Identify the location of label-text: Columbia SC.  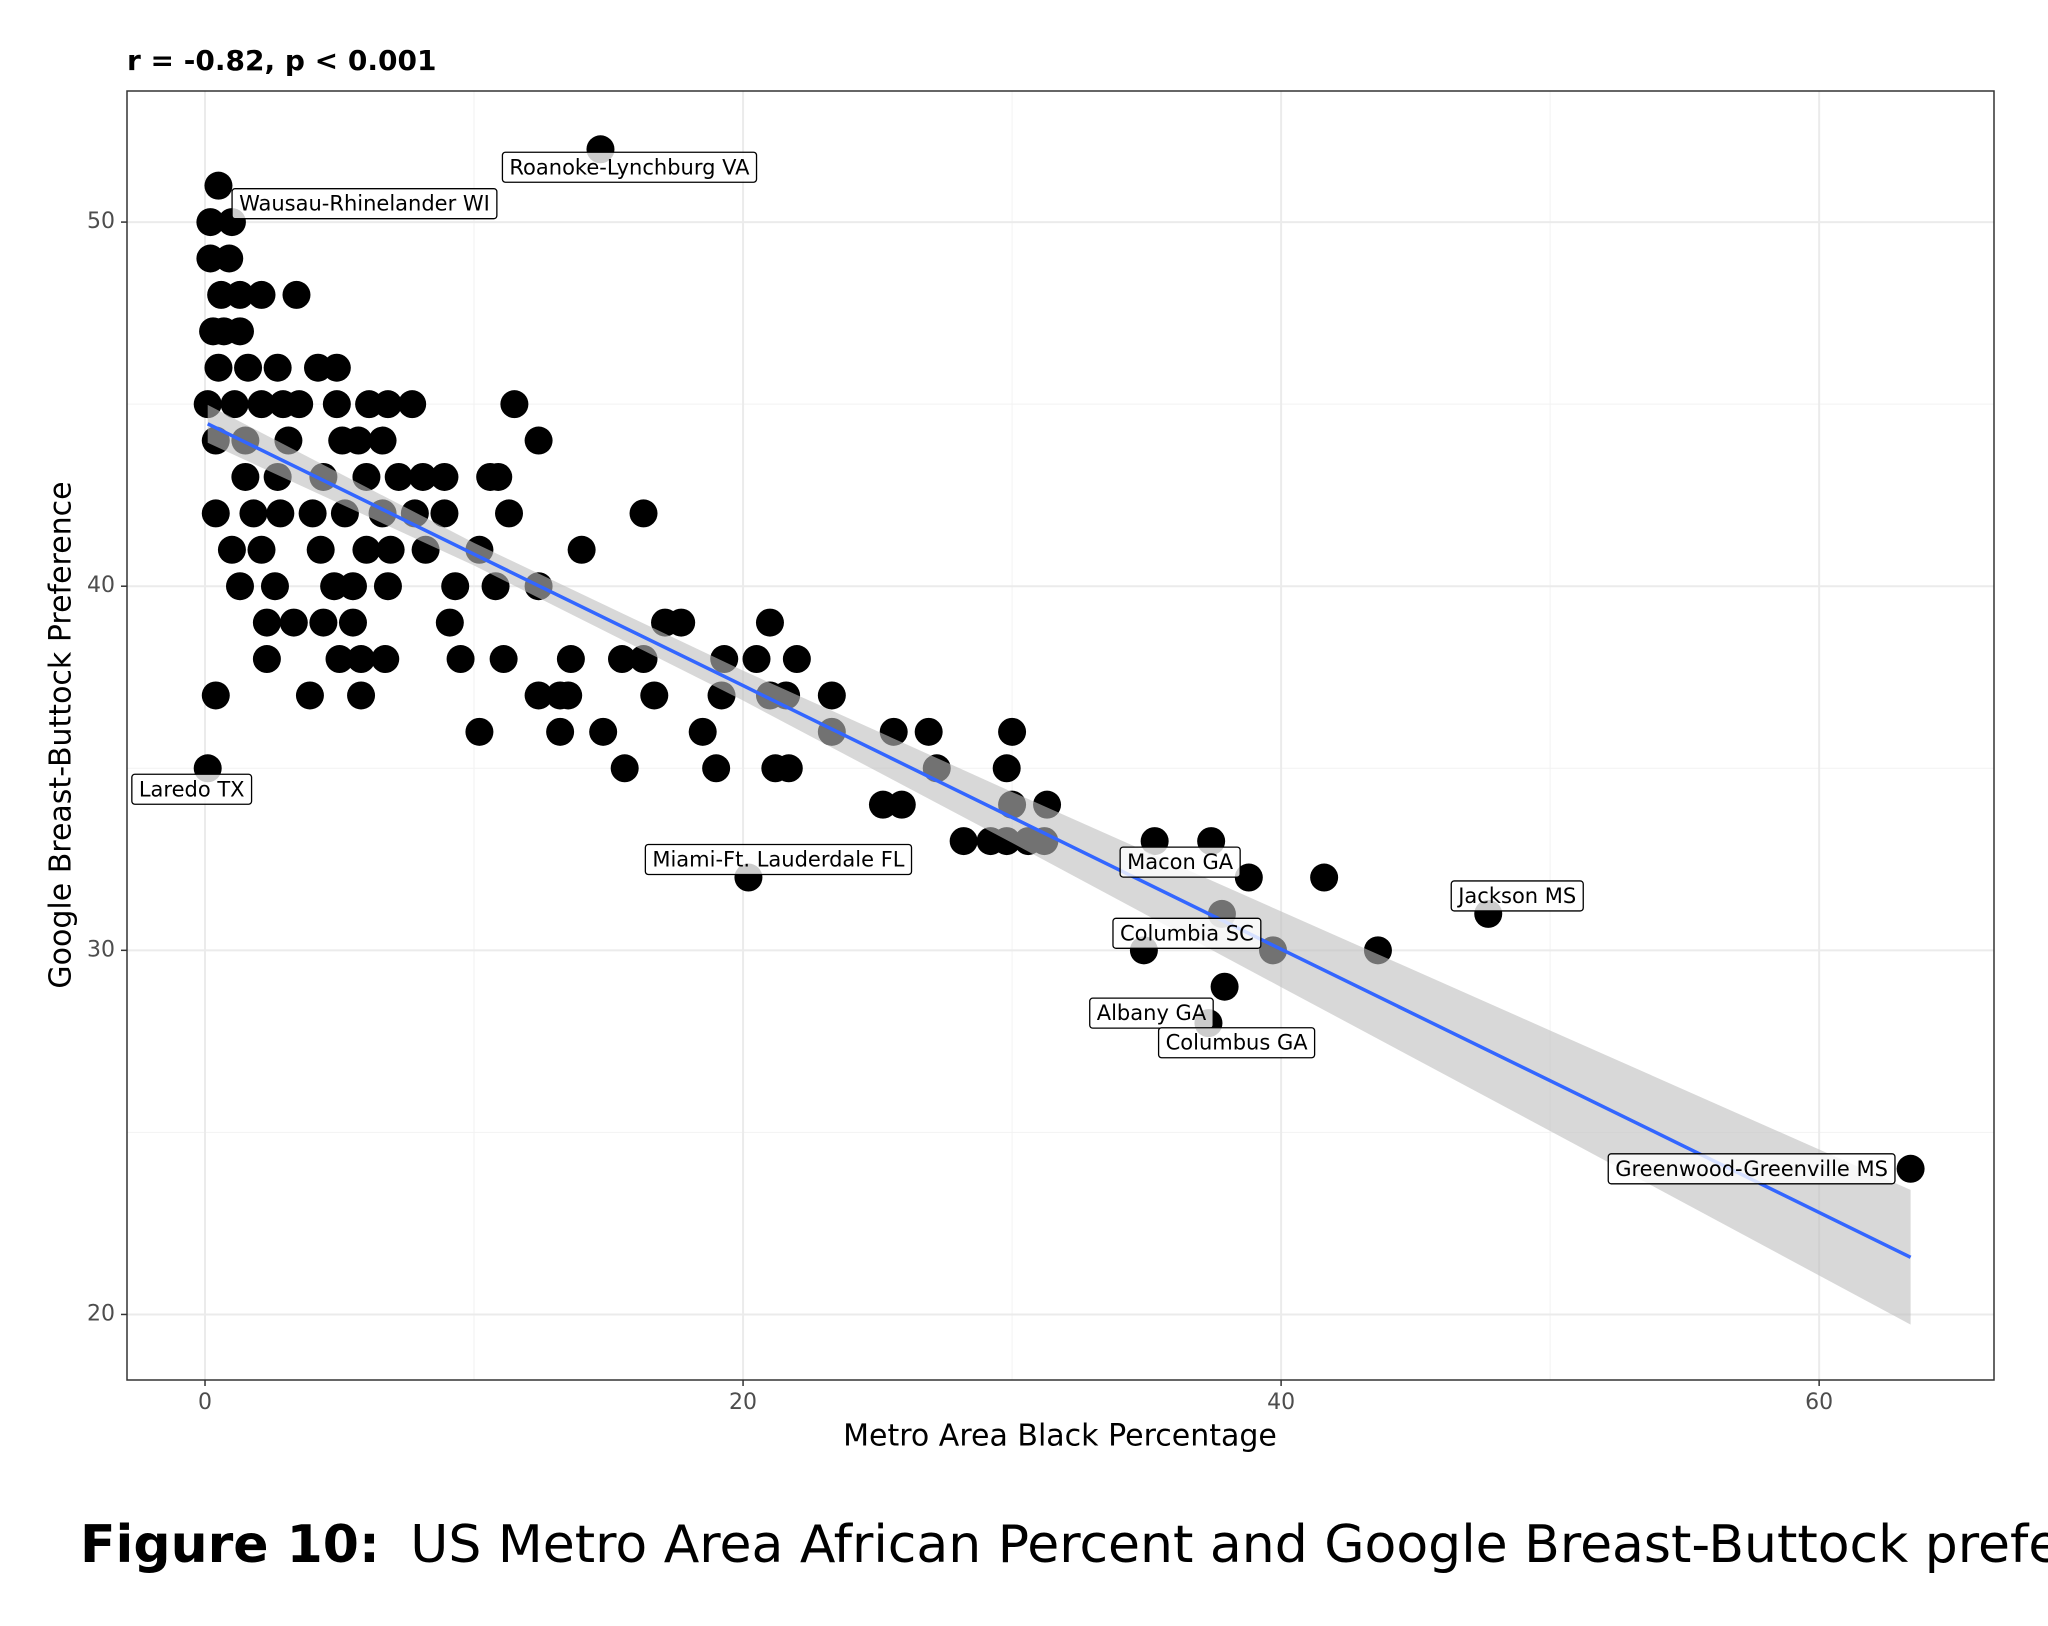
(1187, 933).